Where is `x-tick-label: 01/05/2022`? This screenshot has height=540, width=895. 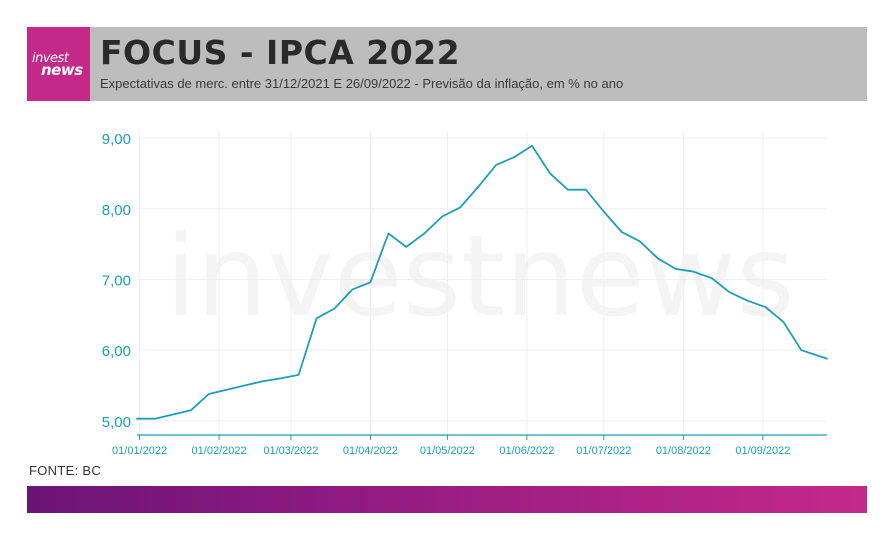
x-tick-label: 01/05/2022 is located at coordinates (447, 451).